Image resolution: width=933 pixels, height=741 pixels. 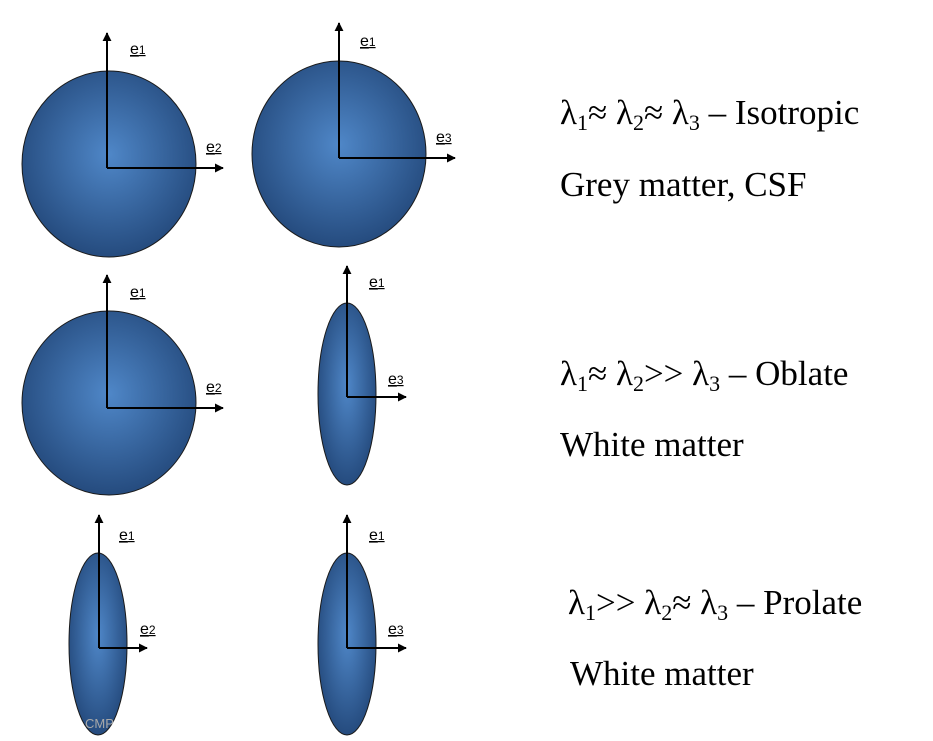 I want to click on row1-tissue-label: Grey matter, CSF, so click(x=683, y=184).